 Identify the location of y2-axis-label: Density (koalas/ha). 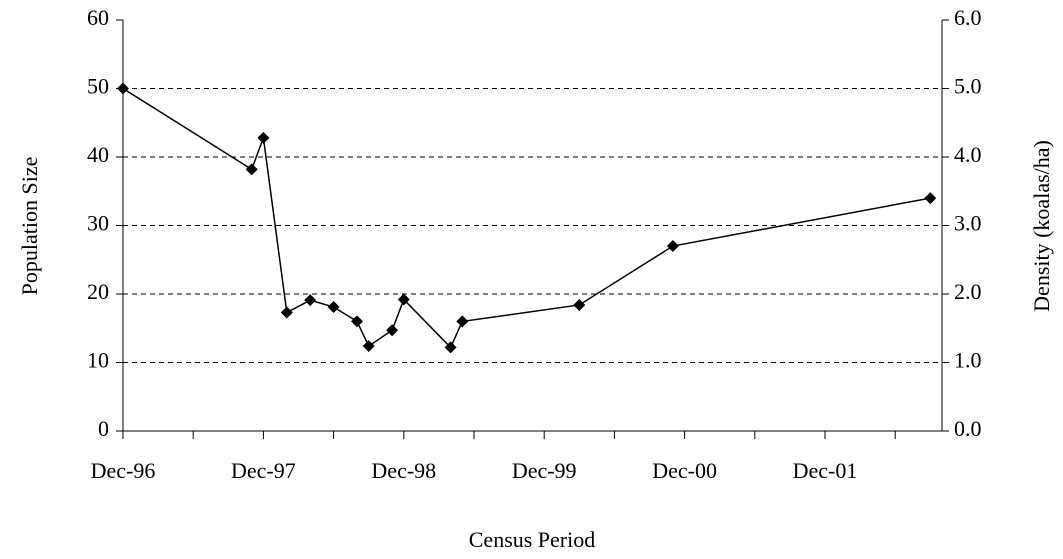
(1041, 226).